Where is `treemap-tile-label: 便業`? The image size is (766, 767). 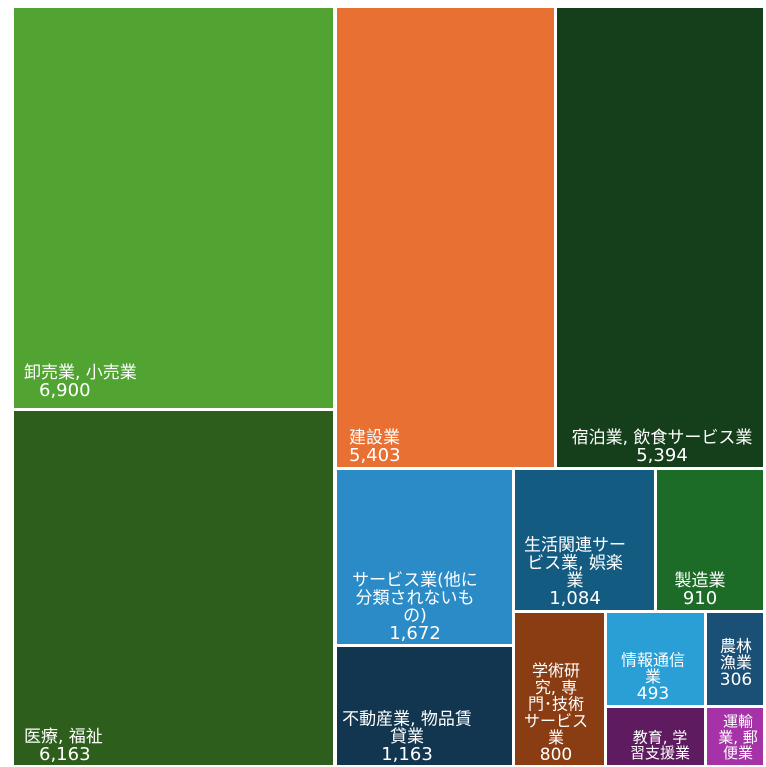 treemap-tile-label: 便業 is located at coordinates (738, 753).